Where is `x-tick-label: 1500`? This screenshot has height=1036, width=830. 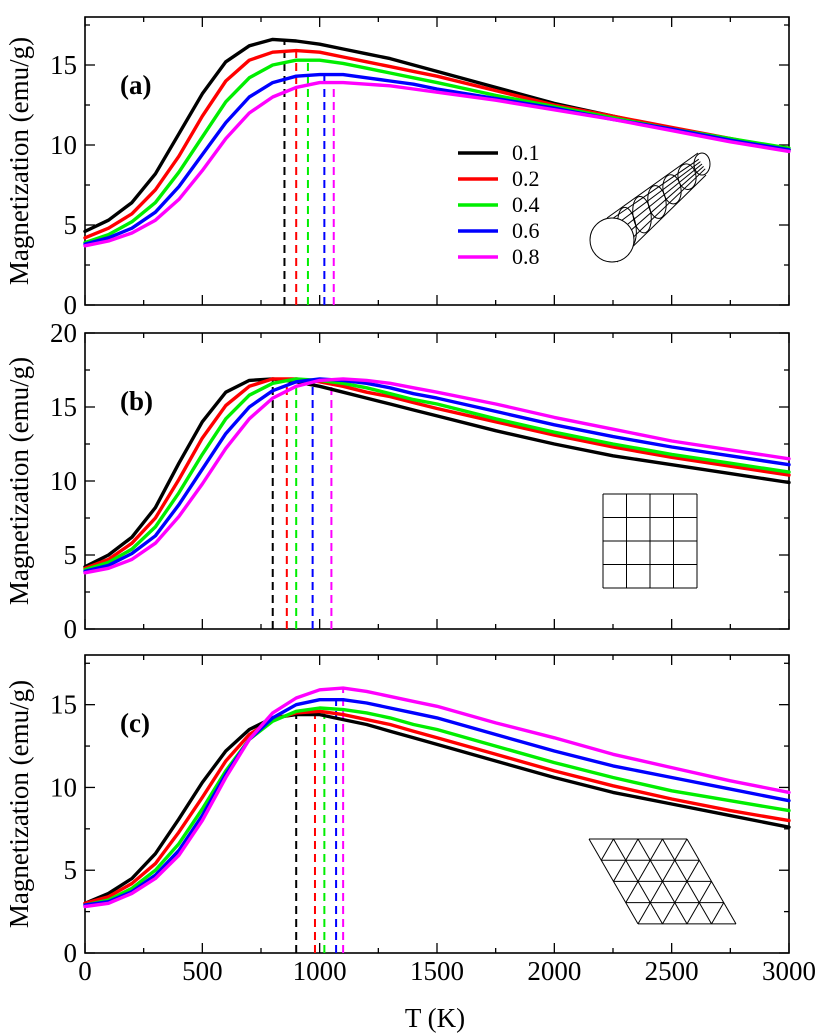
x-tick-label: 1500 is located at coordinates (437, 971).